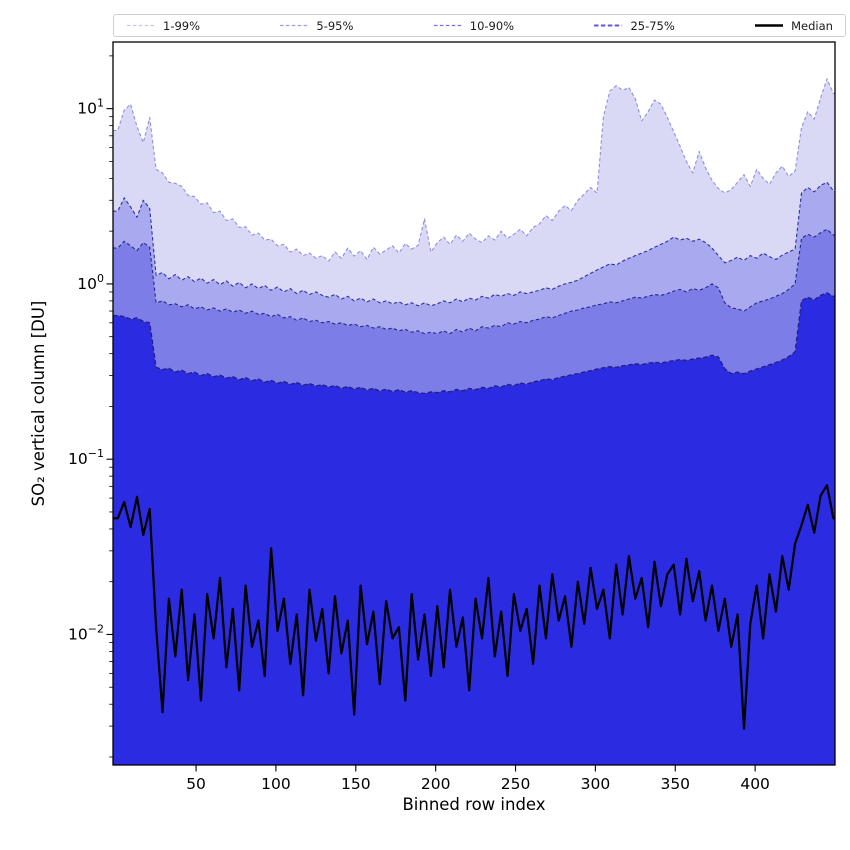 The width and height of the screenshot is (850, 850). I want to click on y-axis-label: SO₂ vertical column [DU], so click(38, 404).